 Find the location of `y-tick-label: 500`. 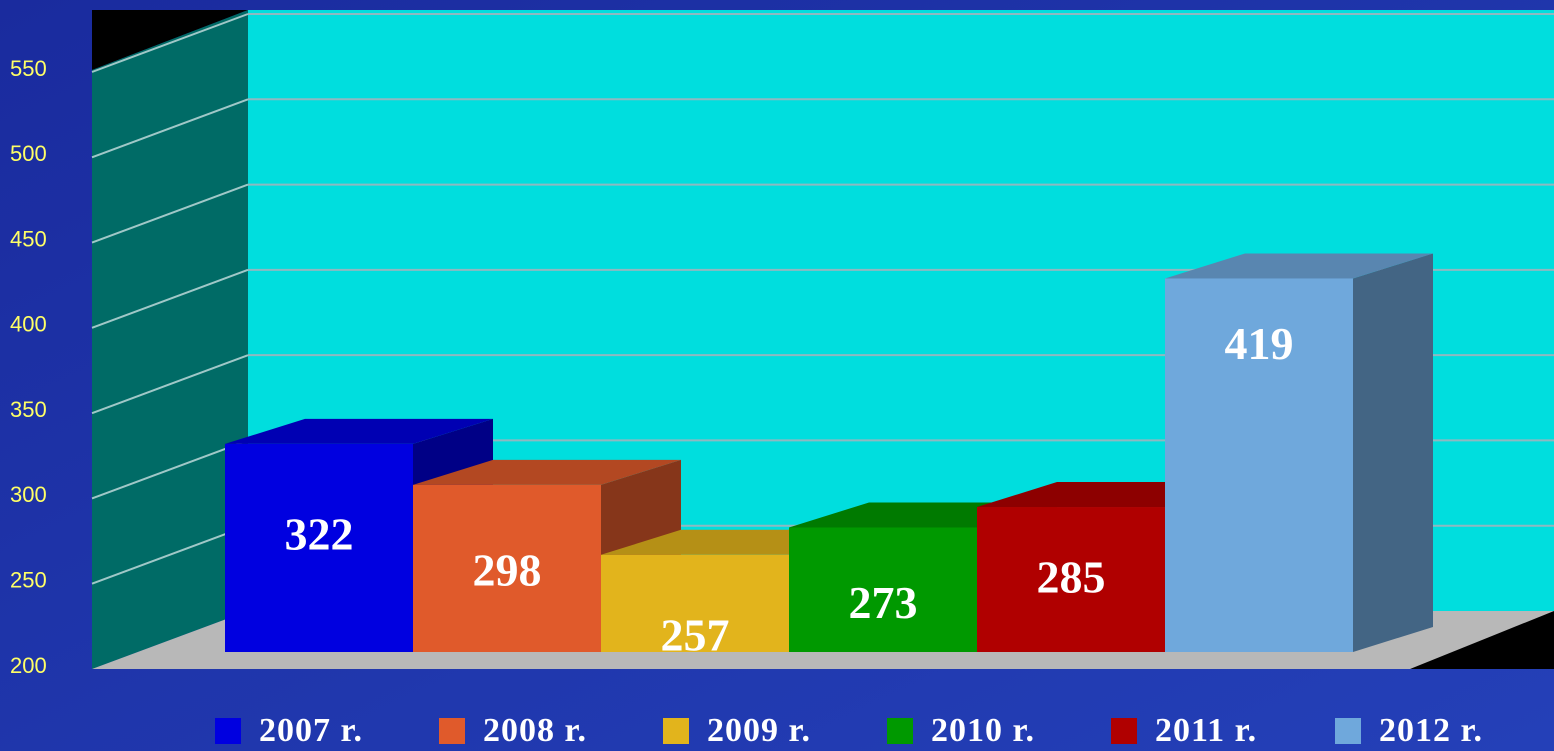

y-tick-label: 500 is located at coordinates (28, 153).